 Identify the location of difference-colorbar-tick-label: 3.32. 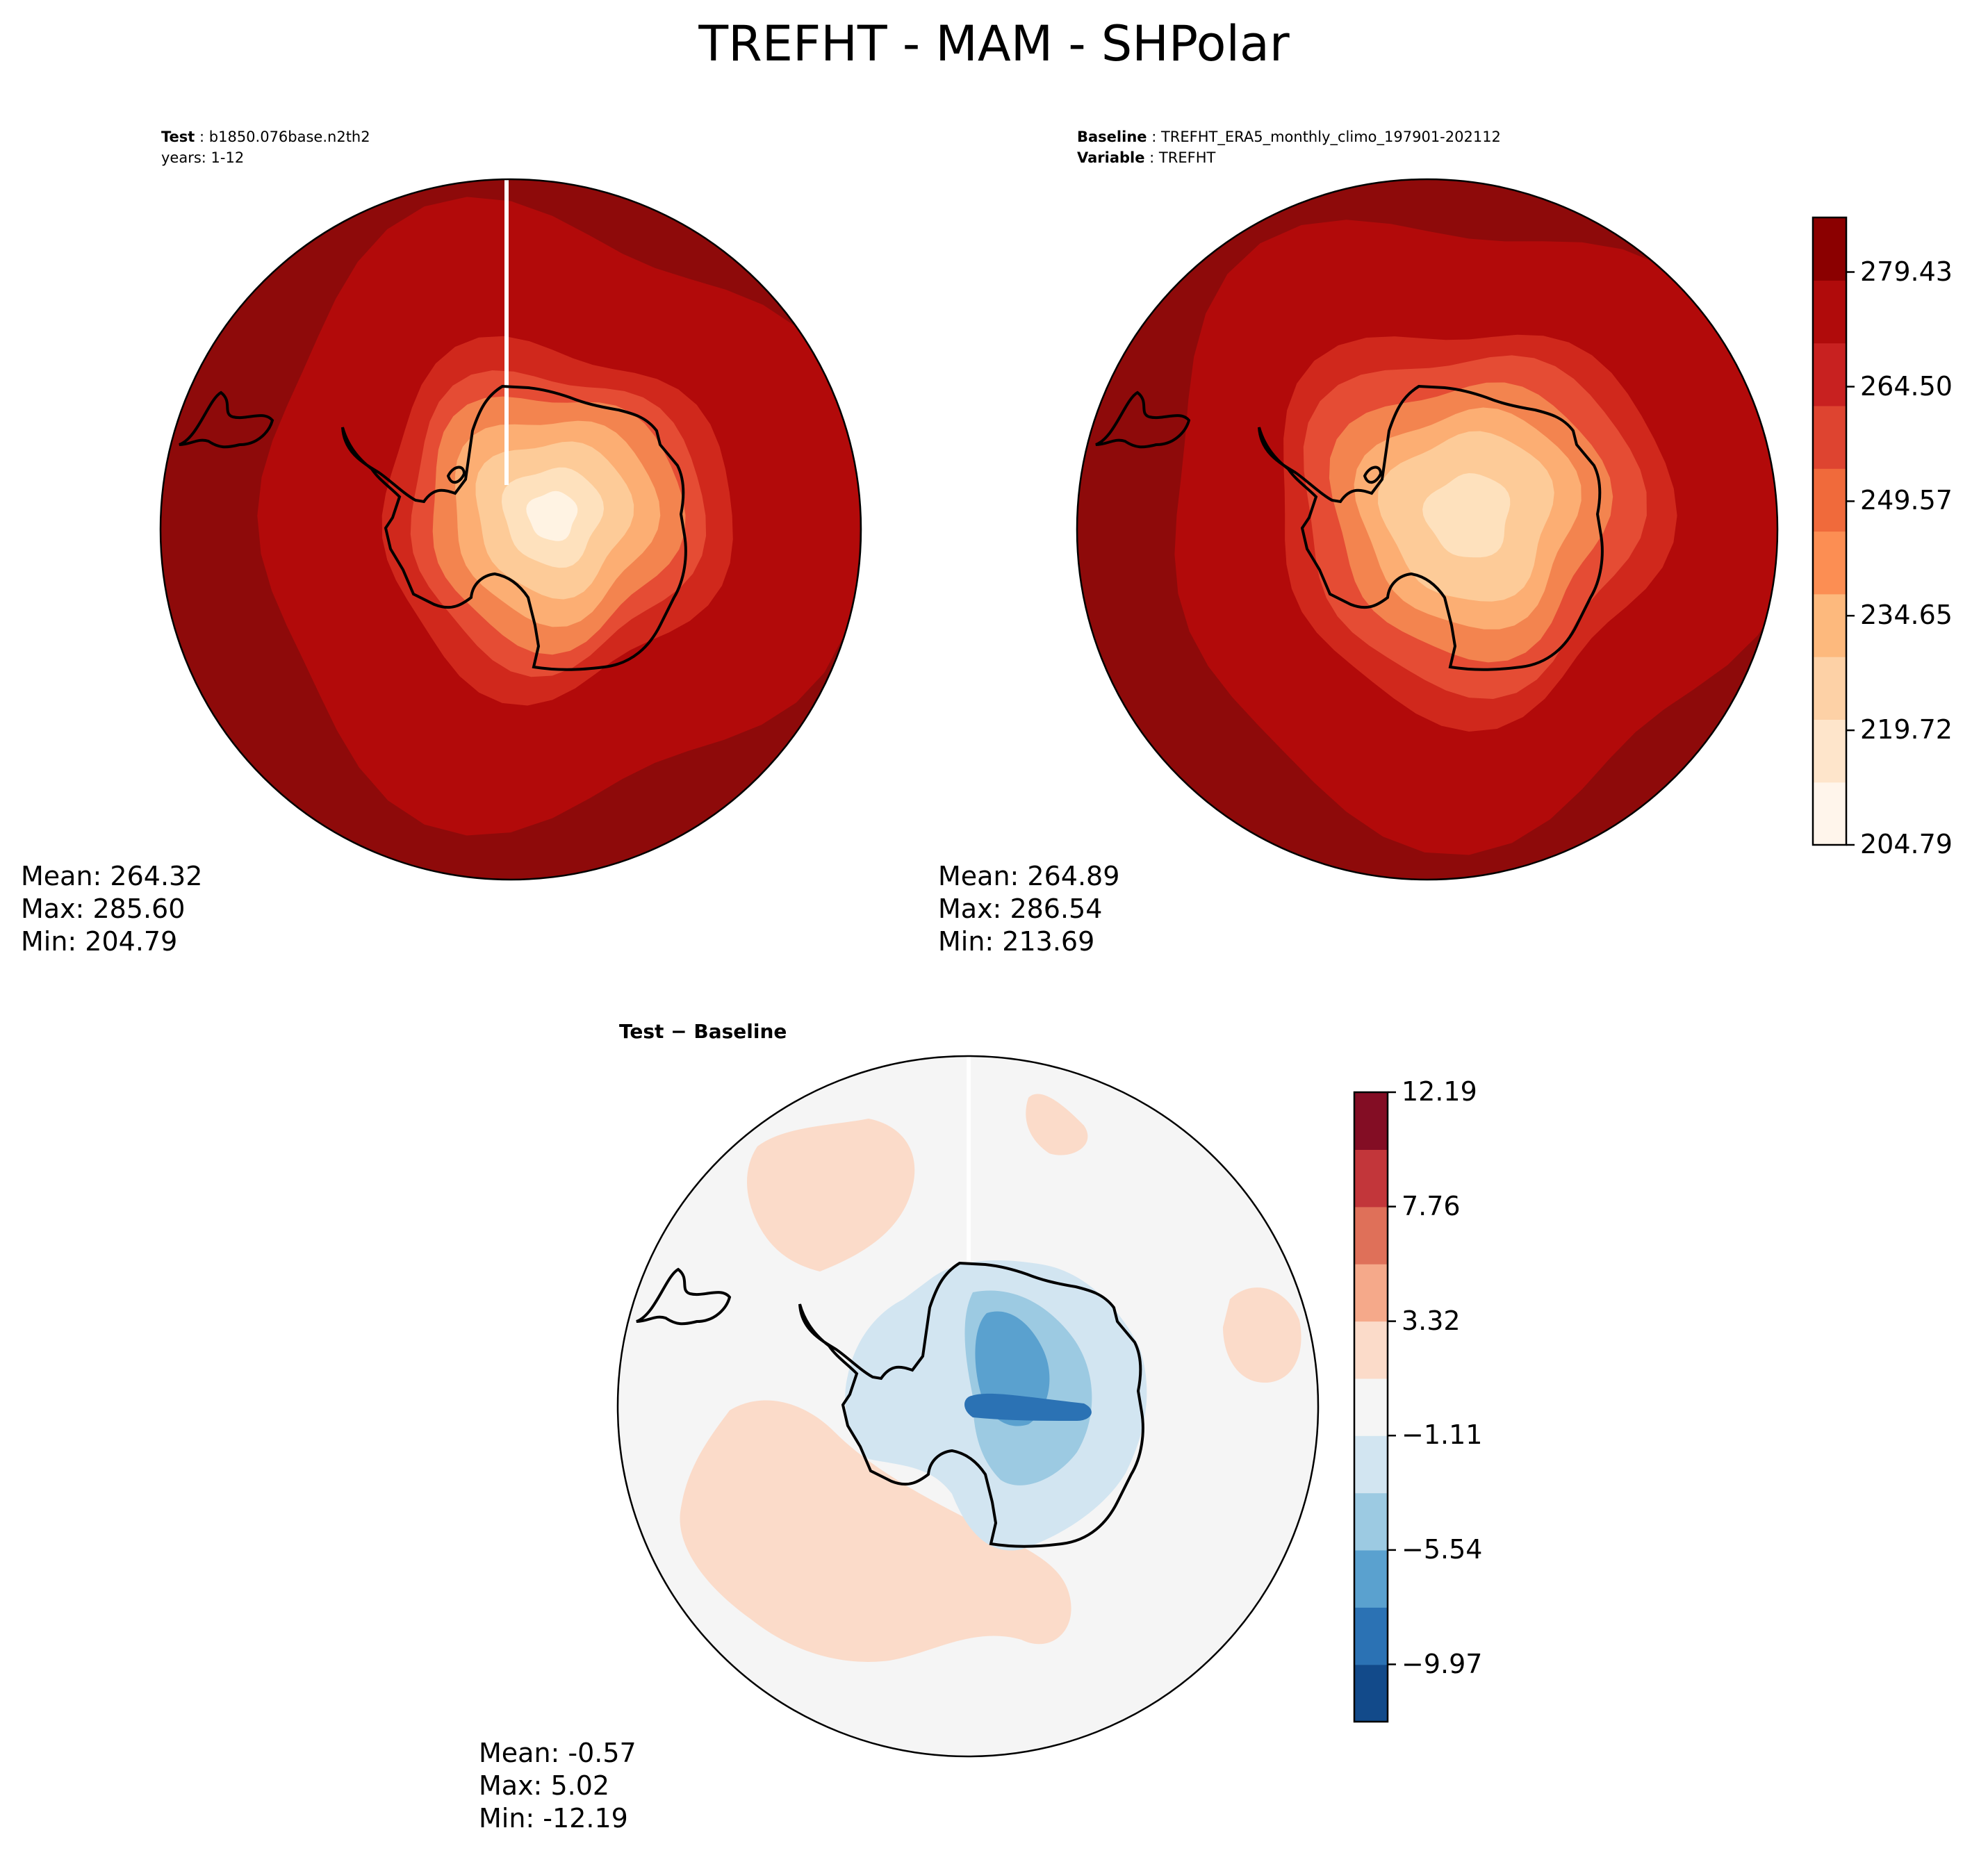
(1431, 1320).